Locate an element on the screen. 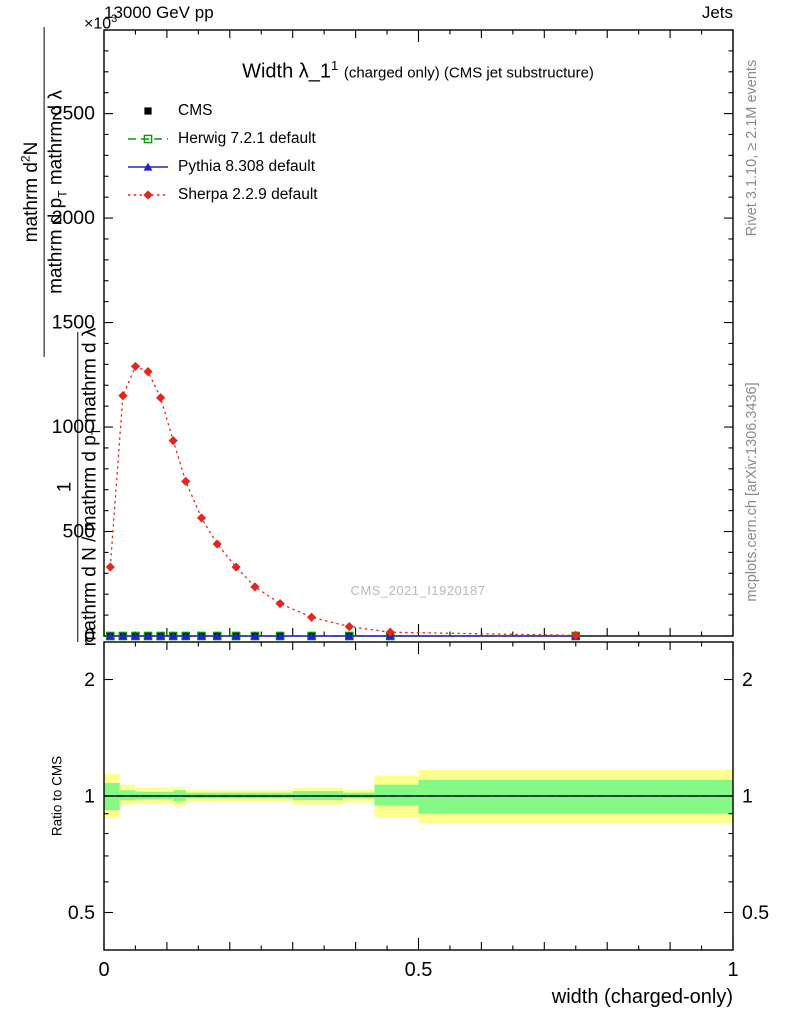 The width and height of the screenshot is (786, 1024). y-axis-label-fraction: mathrm d2N mathrm d pT mathrm d λ is located at coordinates (44, 192).